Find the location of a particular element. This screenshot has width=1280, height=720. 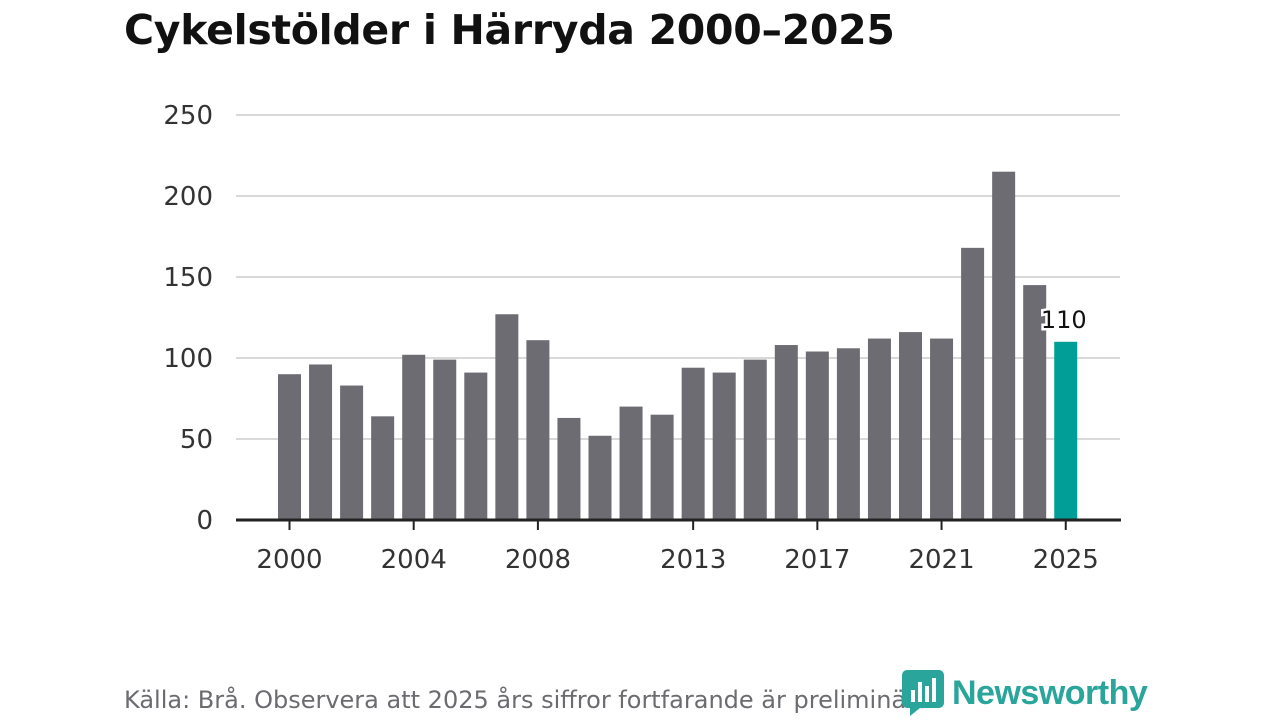

bar-2020 is located at coordinates (910, 426).